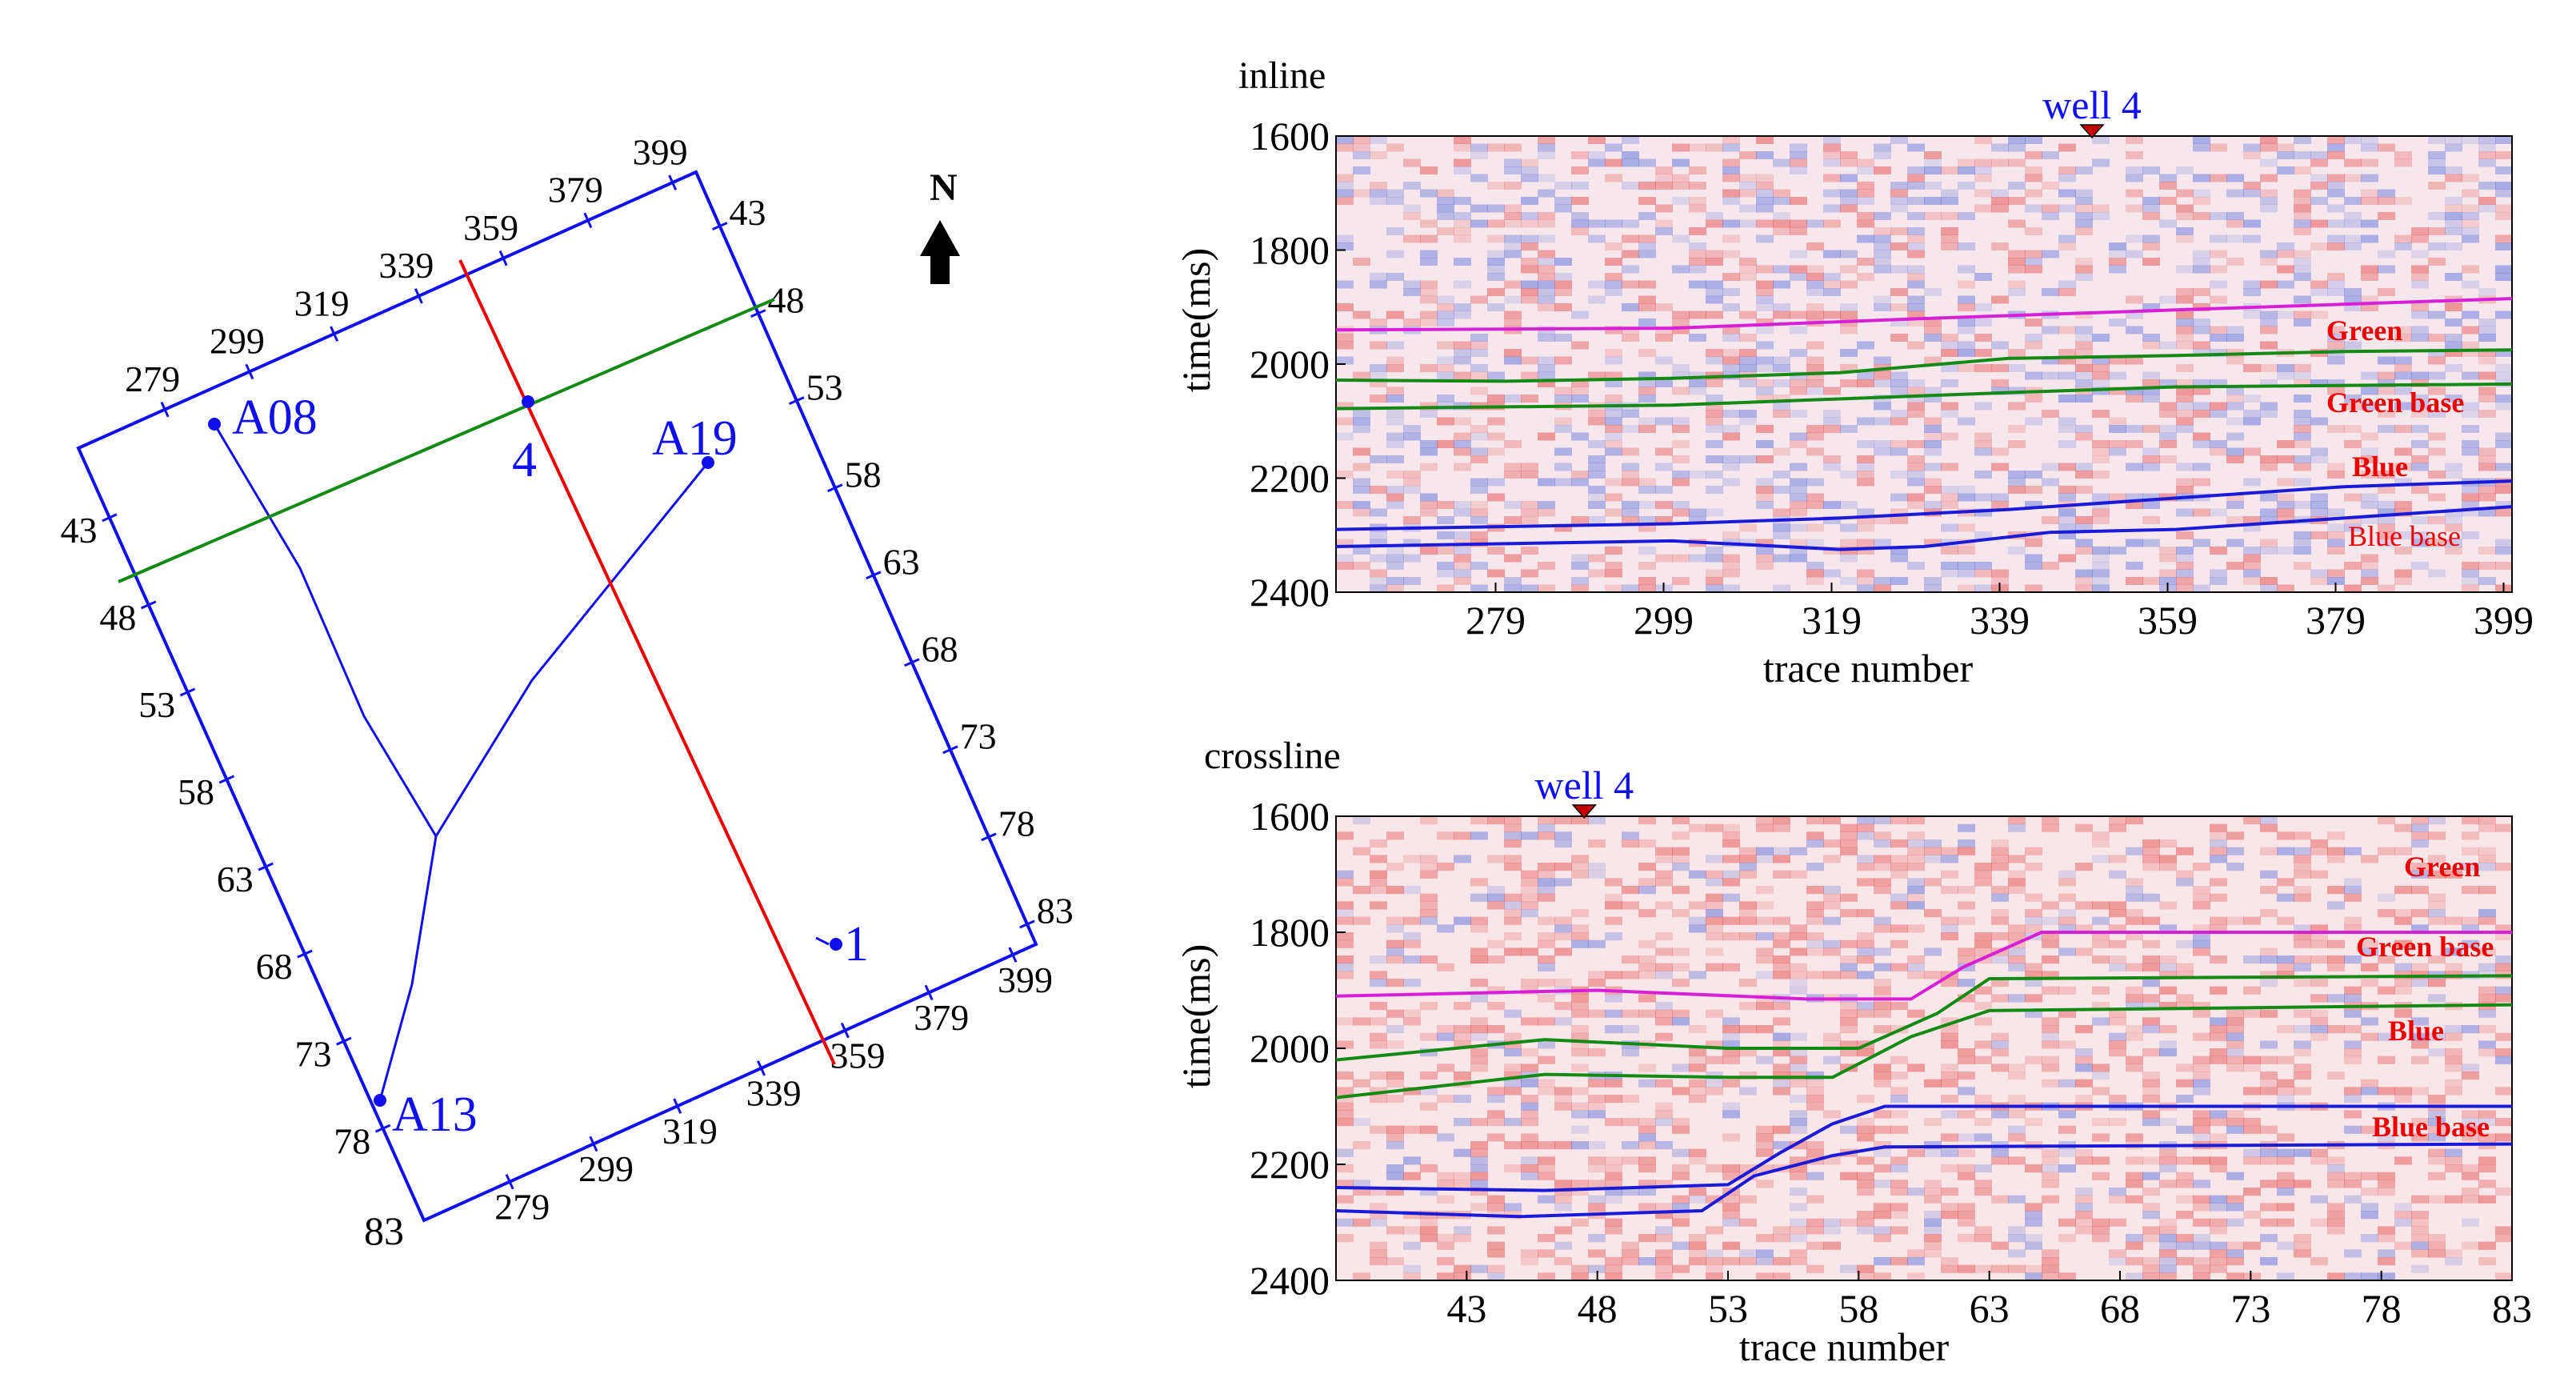  What do you see at coordinates (2395, 403) in the screenshot?
I see `inline-legend-green-base: Green base` at bounding box center [2395, 403].